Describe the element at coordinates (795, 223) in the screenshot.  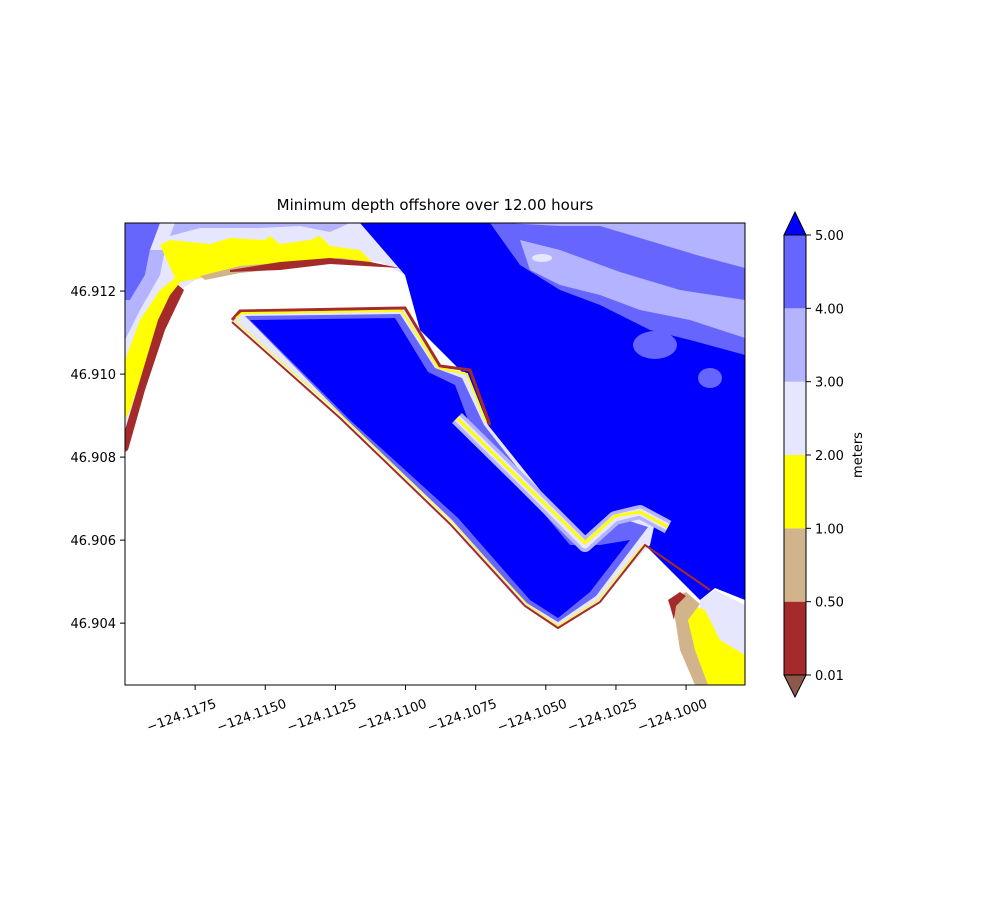
I see `colorbar-extend-over` at that location.